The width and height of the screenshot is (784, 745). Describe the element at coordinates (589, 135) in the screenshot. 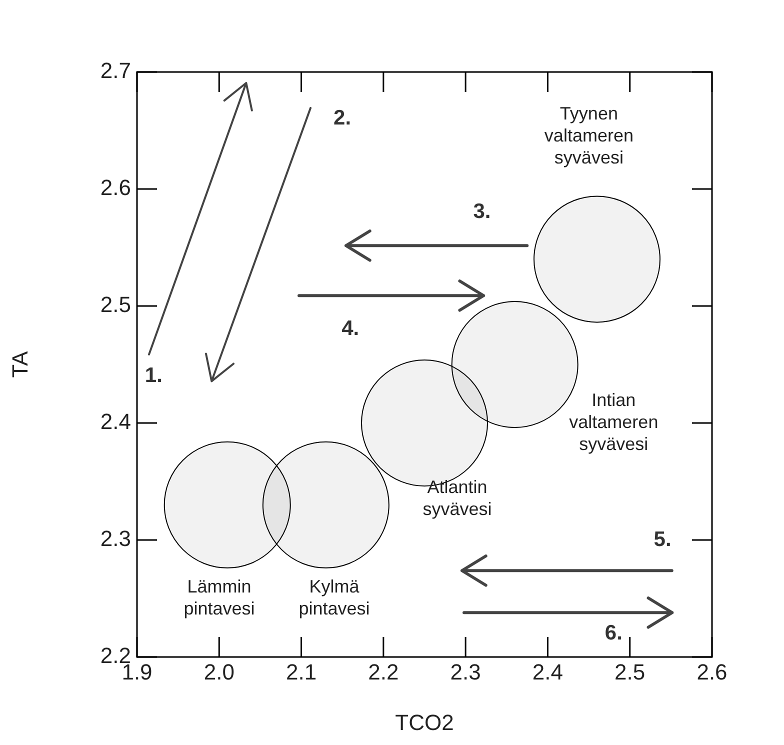

I see `annotation: Tyynen valtameren syvävesi` at that location.